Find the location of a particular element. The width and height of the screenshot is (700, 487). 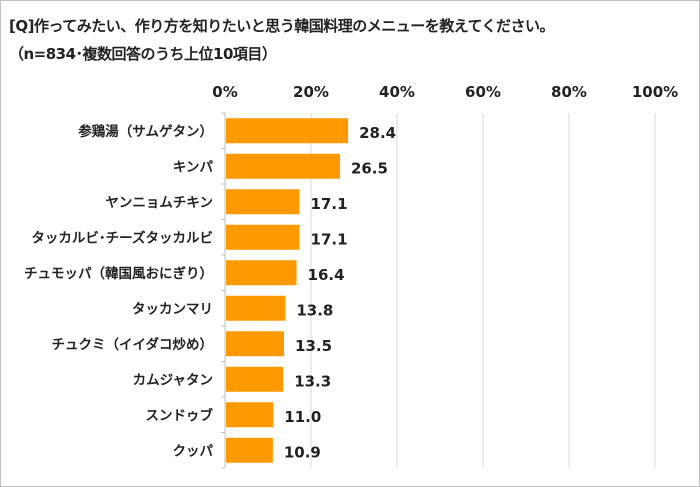

category-label: チュクミ（イイダコ炒め） is located at coordinates (132, 344).